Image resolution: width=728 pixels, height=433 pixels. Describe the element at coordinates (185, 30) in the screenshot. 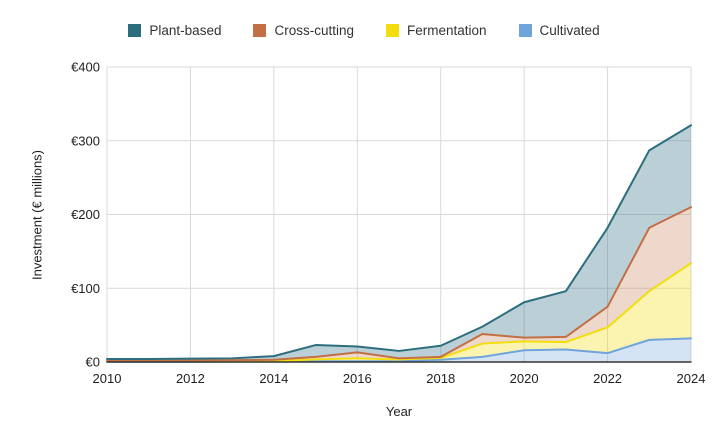

I see `legend-label: Plant-based` at that location.